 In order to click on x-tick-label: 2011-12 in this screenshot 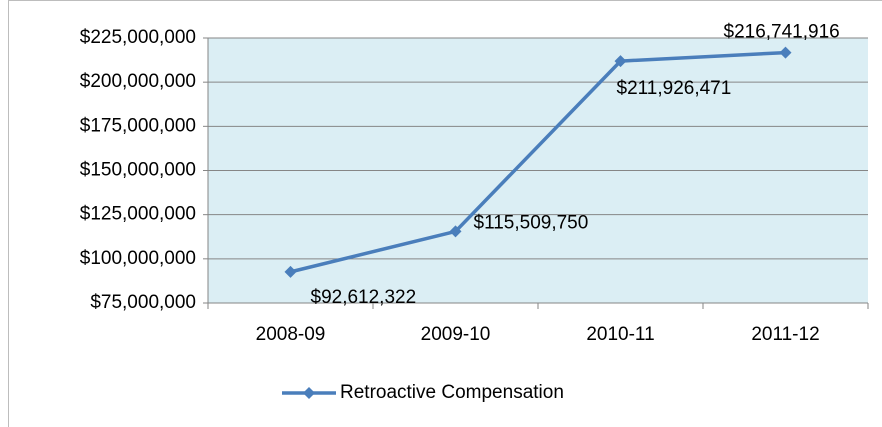, I will do `click(785, 334)`.